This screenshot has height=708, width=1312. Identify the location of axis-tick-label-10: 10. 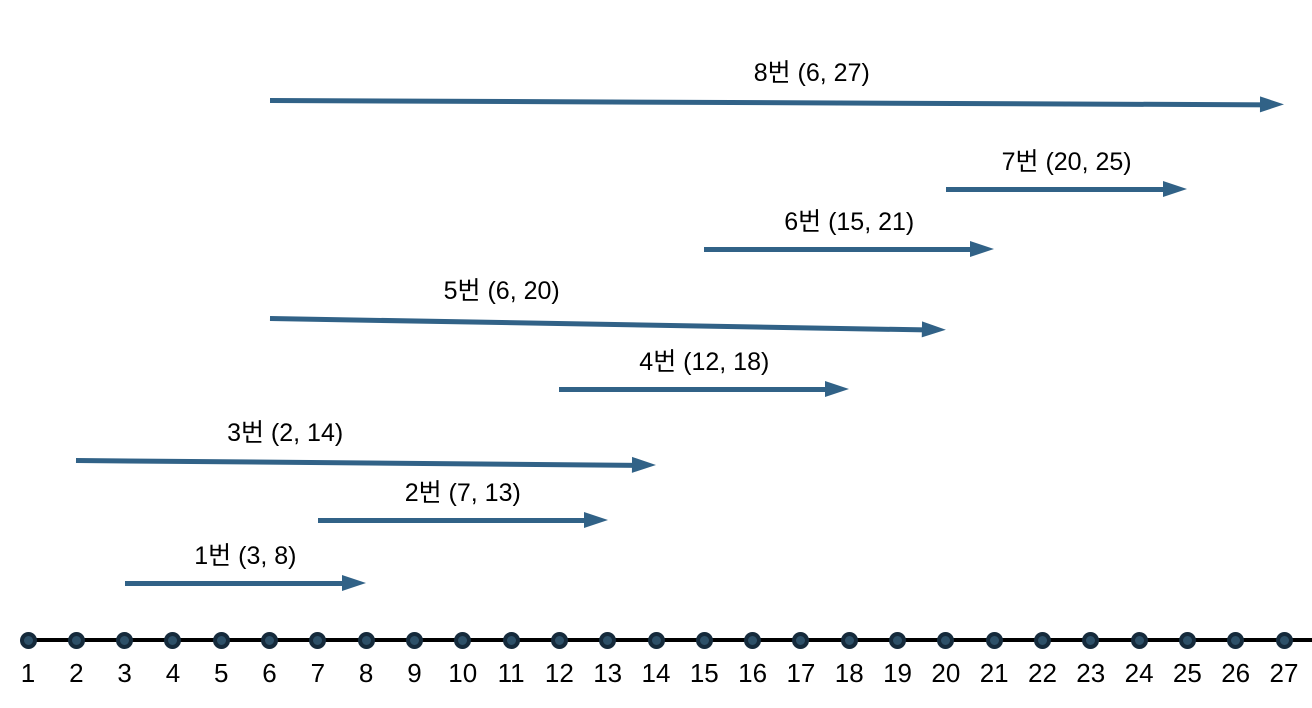
(463, 673).